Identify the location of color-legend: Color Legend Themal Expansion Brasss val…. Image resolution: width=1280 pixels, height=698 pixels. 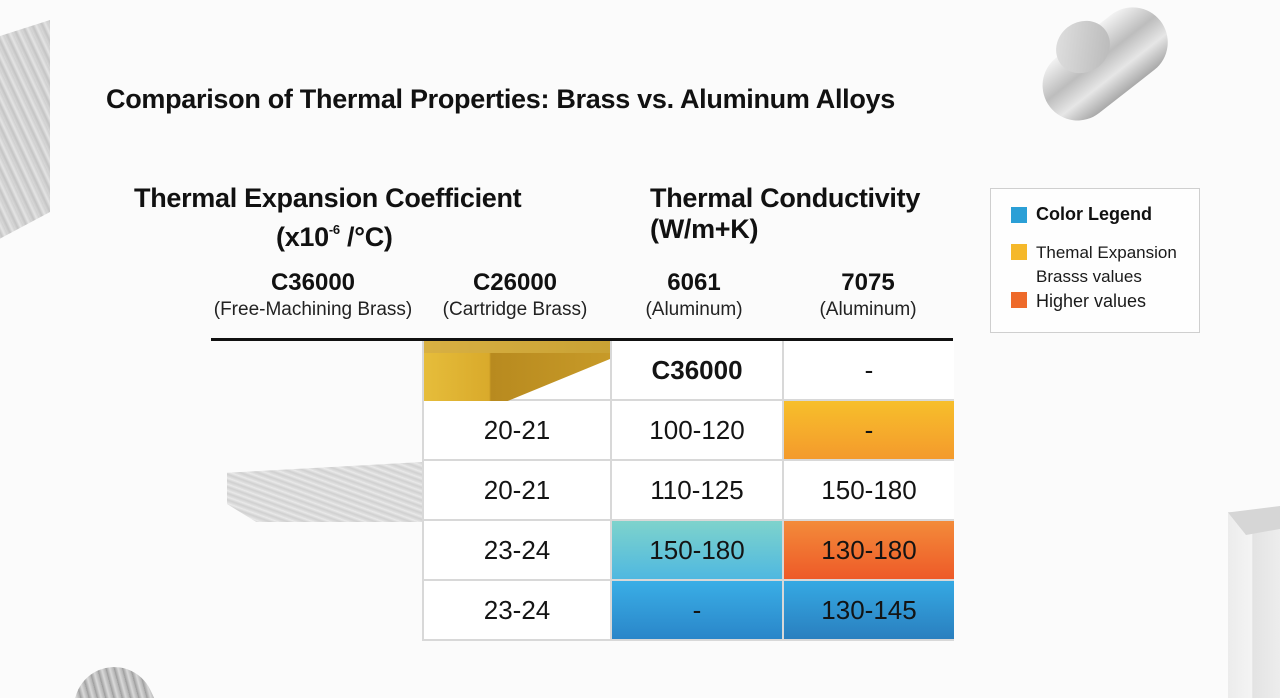
(1095, 260).